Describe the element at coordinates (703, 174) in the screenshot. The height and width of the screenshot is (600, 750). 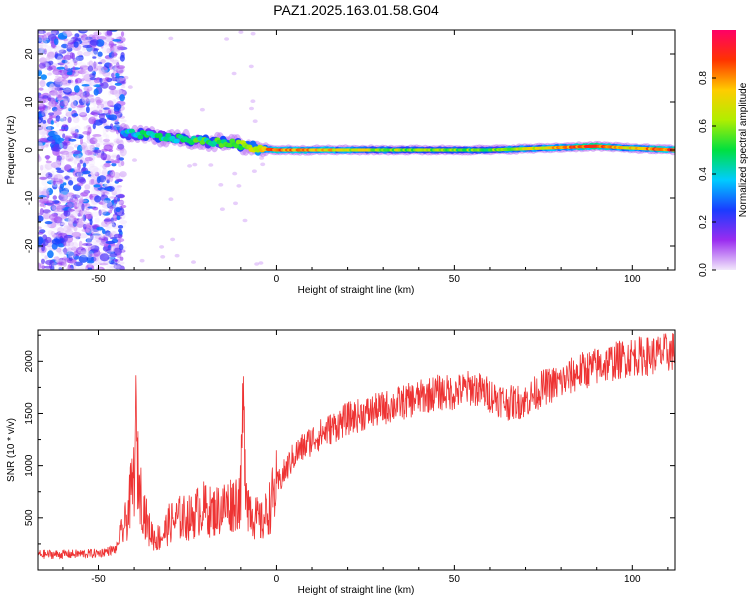
I see `colorbar-tick-label: 0.4` at that location.